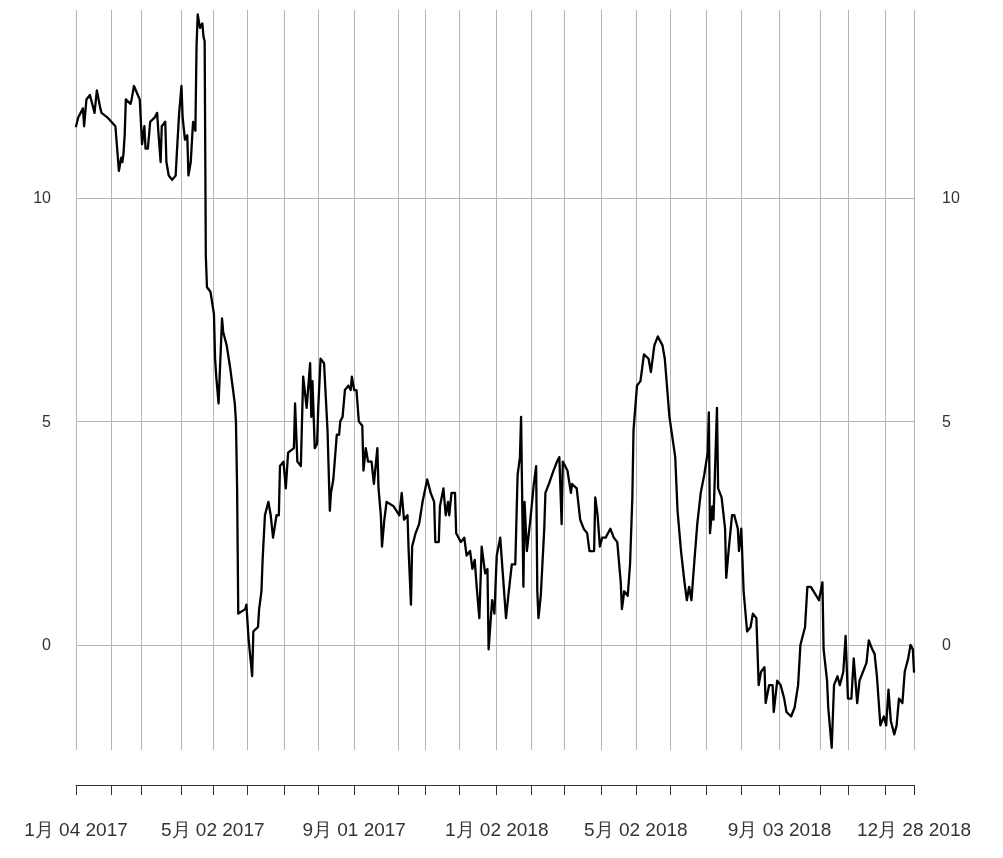 The height and width of the screenshot is (858, 1003). I want to click on y-tick-label: 0, so click(47, 645).